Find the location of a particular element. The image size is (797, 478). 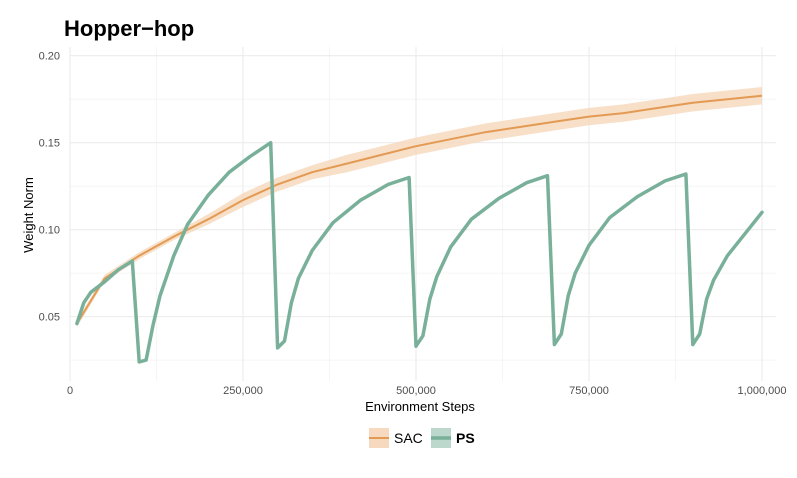

x-axis-title: Environment Steps is located at coordinates (420, 406).